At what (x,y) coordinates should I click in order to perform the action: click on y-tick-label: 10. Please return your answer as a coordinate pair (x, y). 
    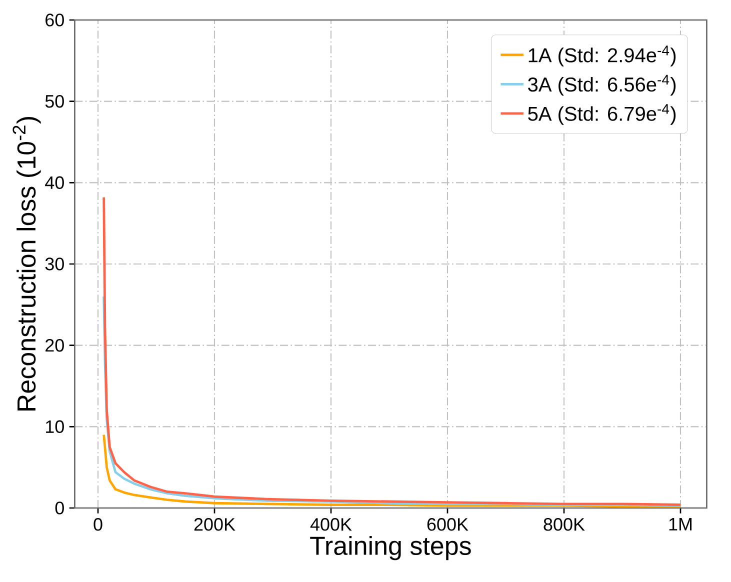
    Looking at the image, I should click on (55, 427).